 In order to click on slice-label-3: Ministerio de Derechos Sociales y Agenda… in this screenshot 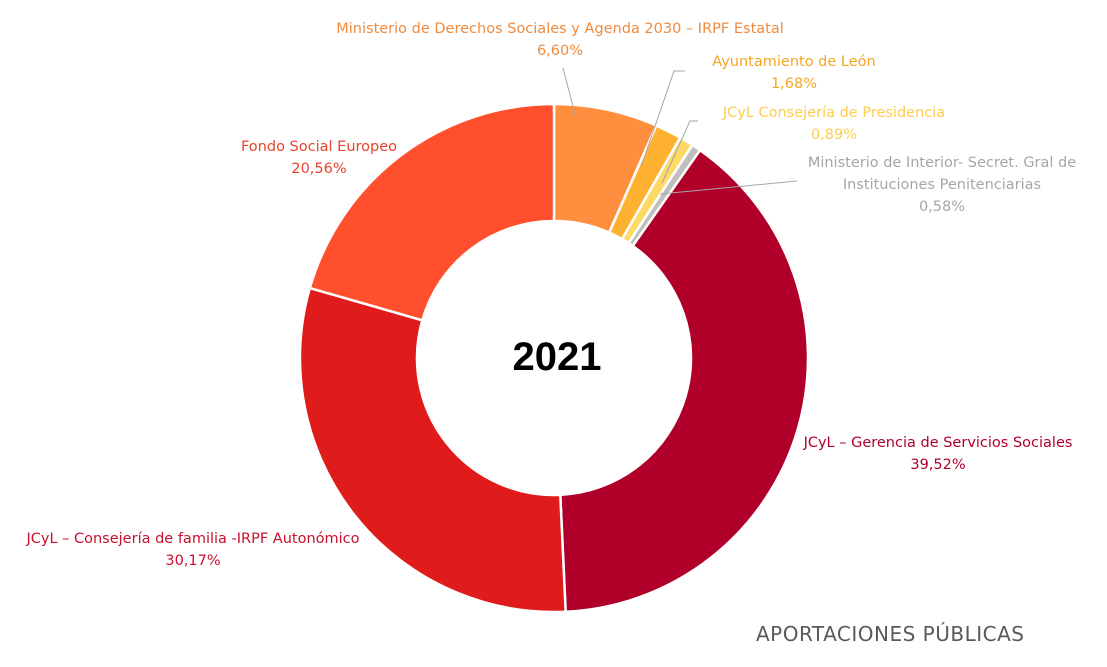, I will do `click(559, 40)`.